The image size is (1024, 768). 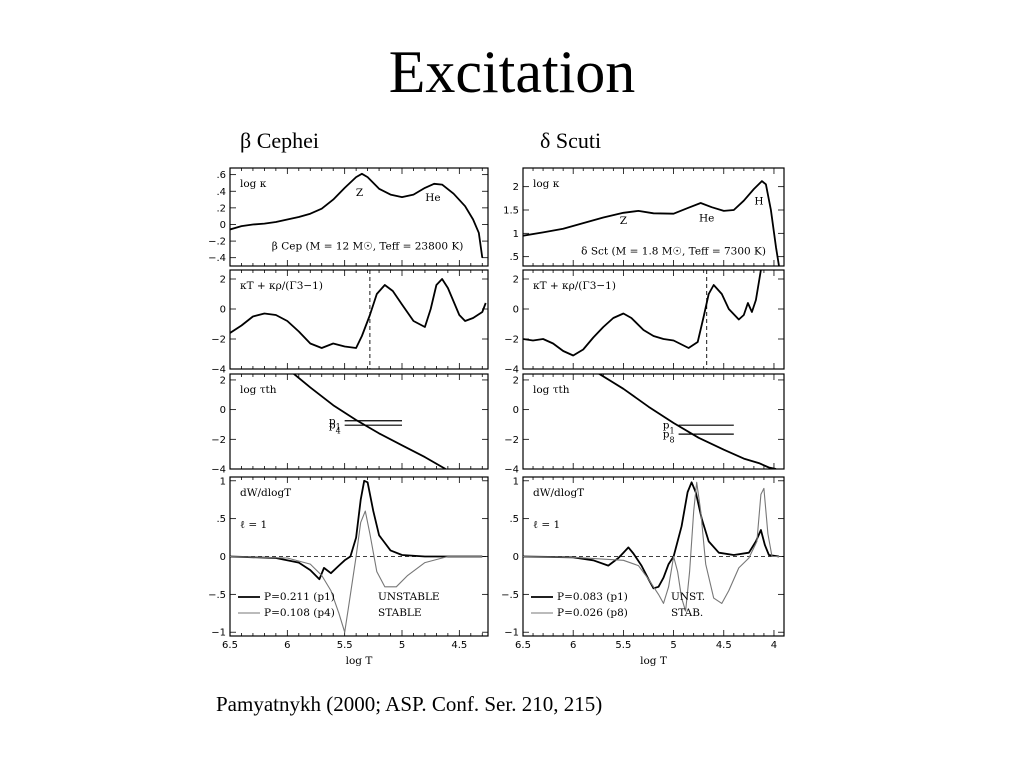 What do you see at coordinates (280, 140) in the screenshot?
I see `left-column-title: β Cephei` at bounding box center [280, 140].